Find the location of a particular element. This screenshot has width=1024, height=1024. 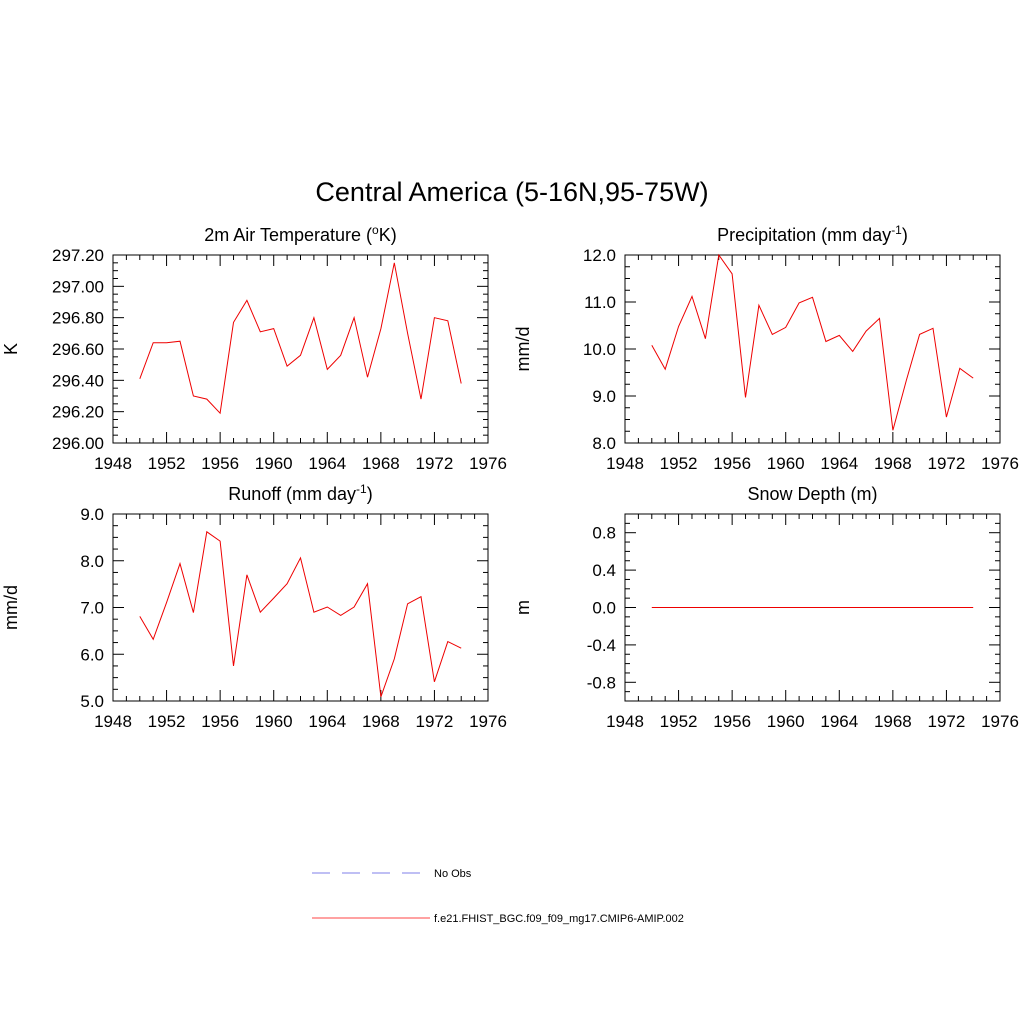

precipitation-x-tick-label: 1960 is located at coordinates (786, 463).